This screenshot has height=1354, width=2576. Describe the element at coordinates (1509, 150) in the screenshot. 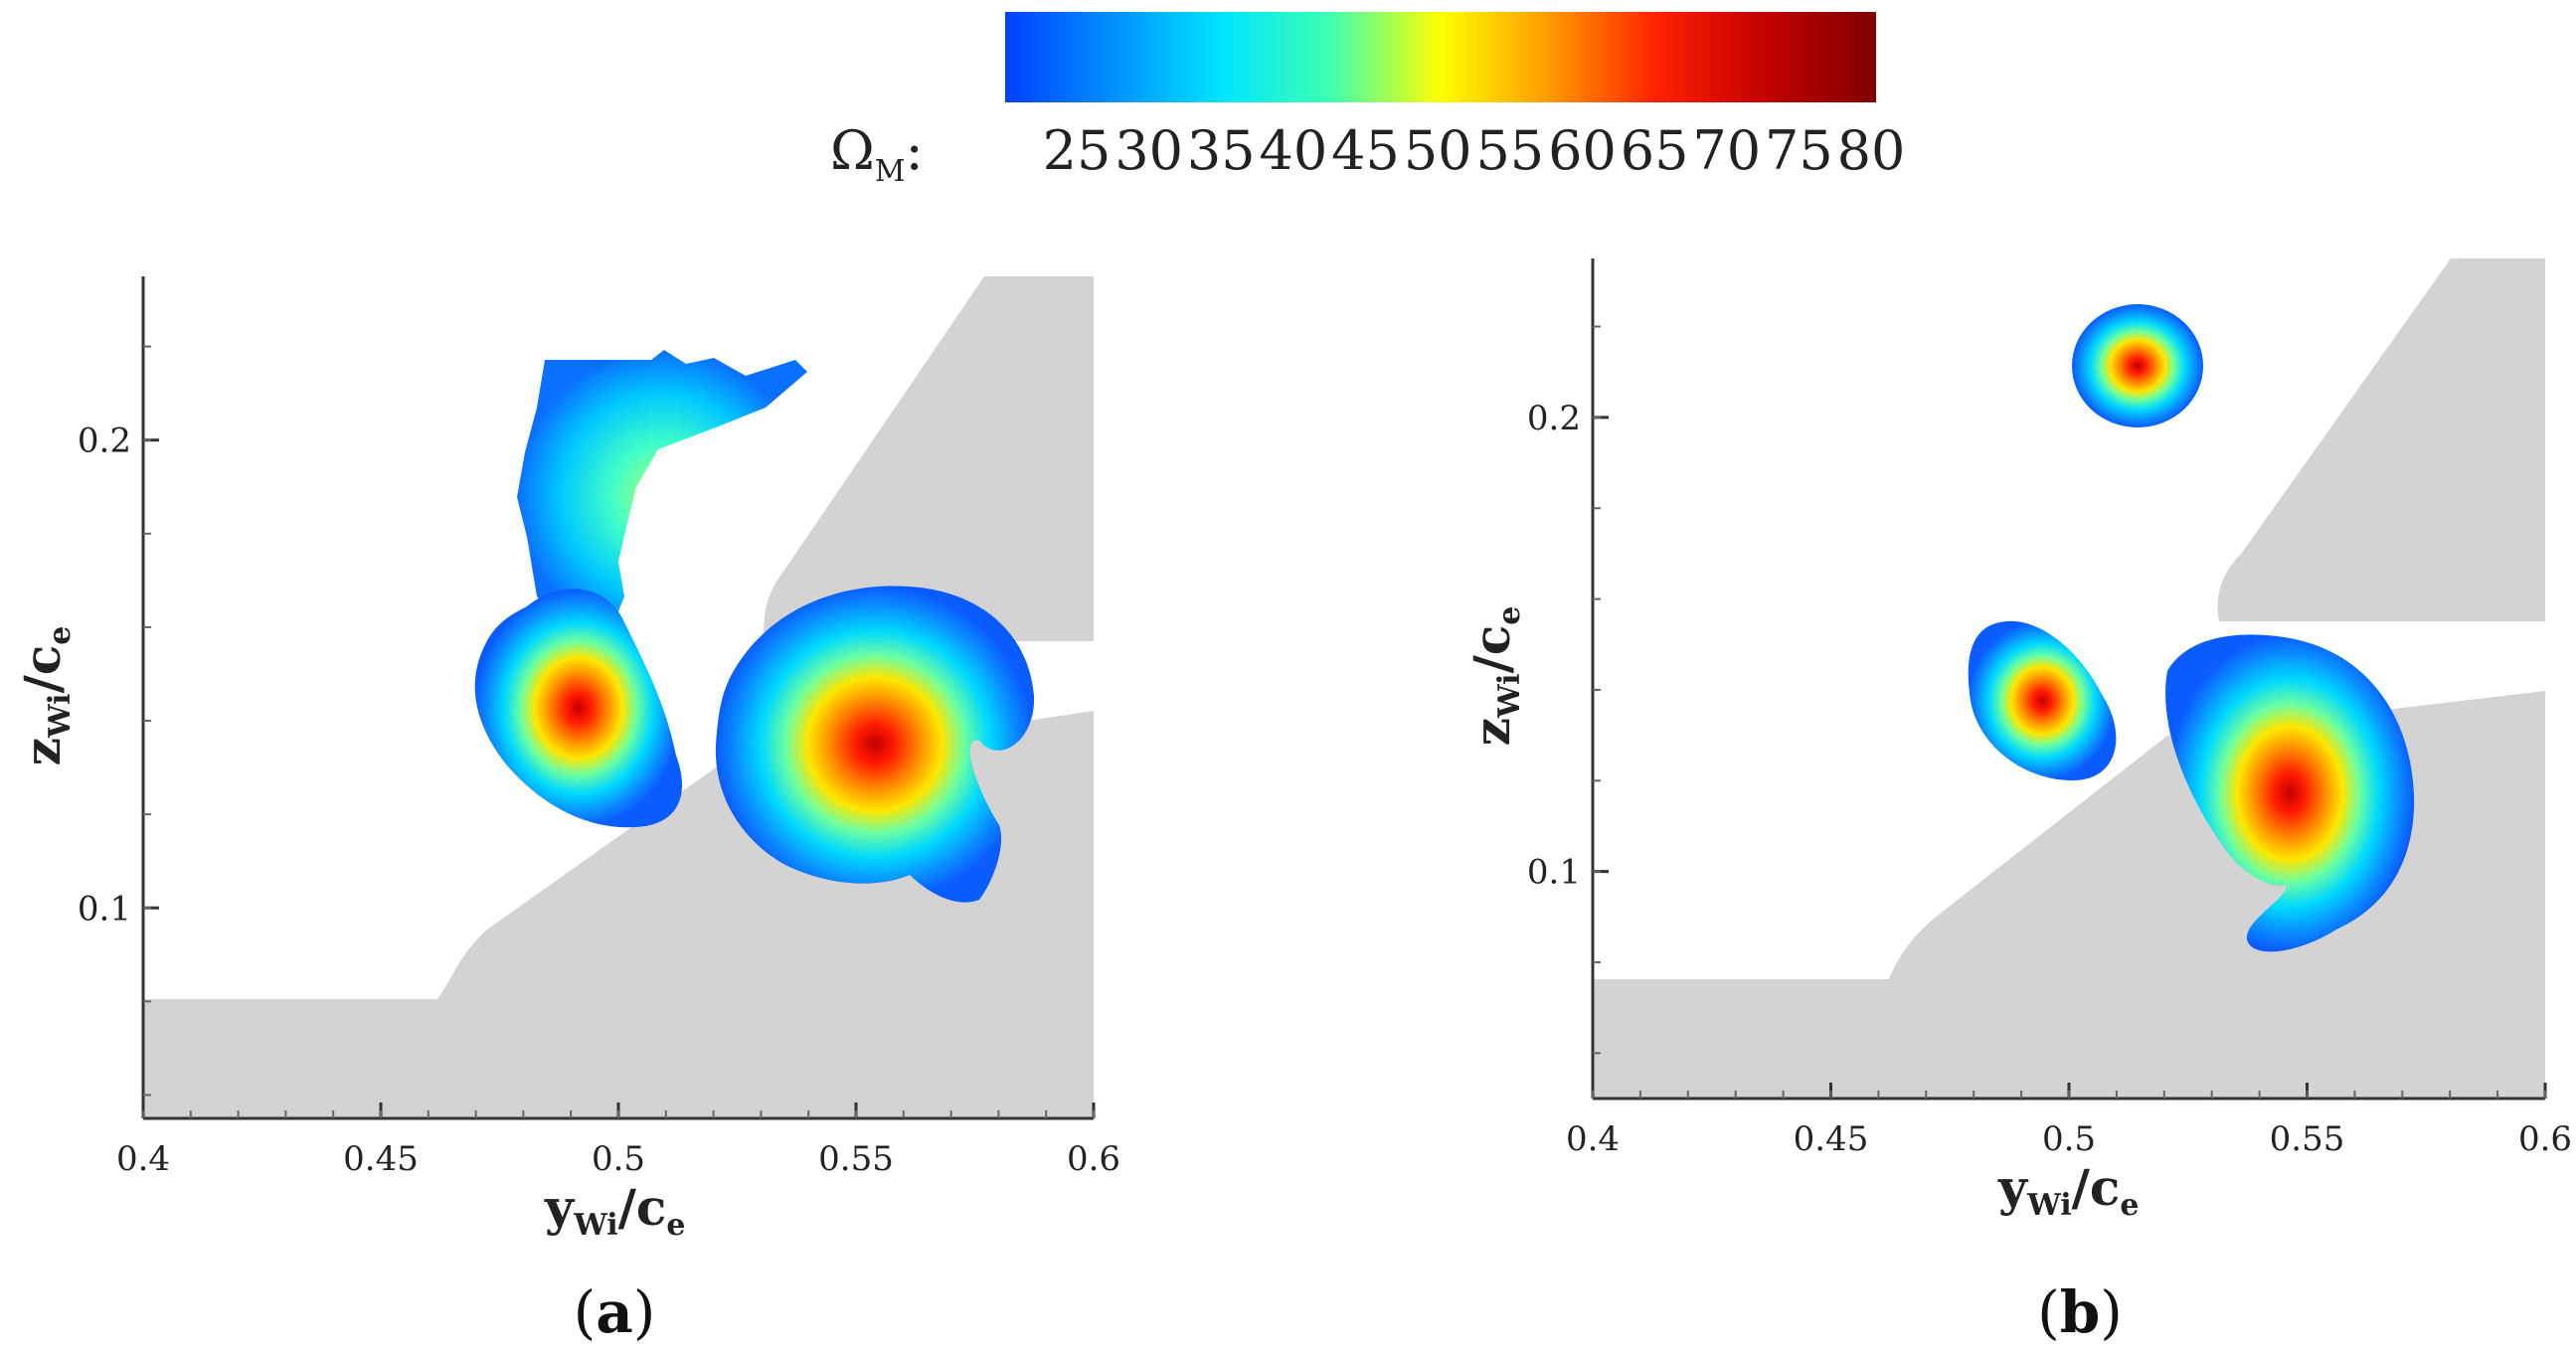

I see `colorbar-tick-label: 55` at that location.